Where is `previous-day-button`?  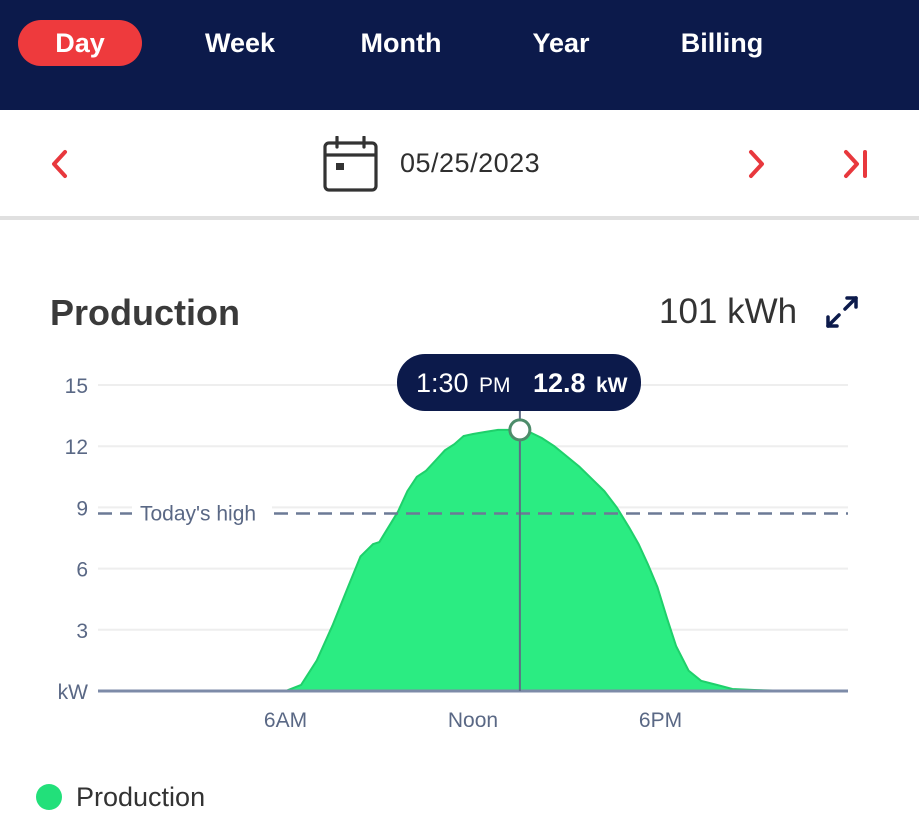 previous-day-button is located at coordinates (60, 166).